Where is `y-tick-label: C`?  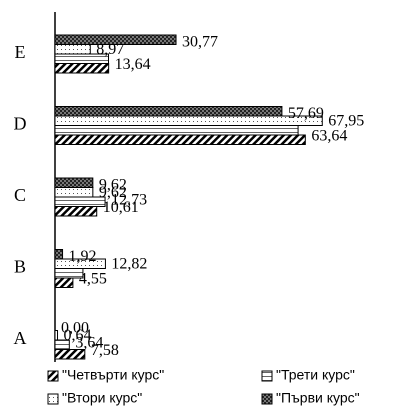 y-tick-label: C is located at coordinates (20, 195).